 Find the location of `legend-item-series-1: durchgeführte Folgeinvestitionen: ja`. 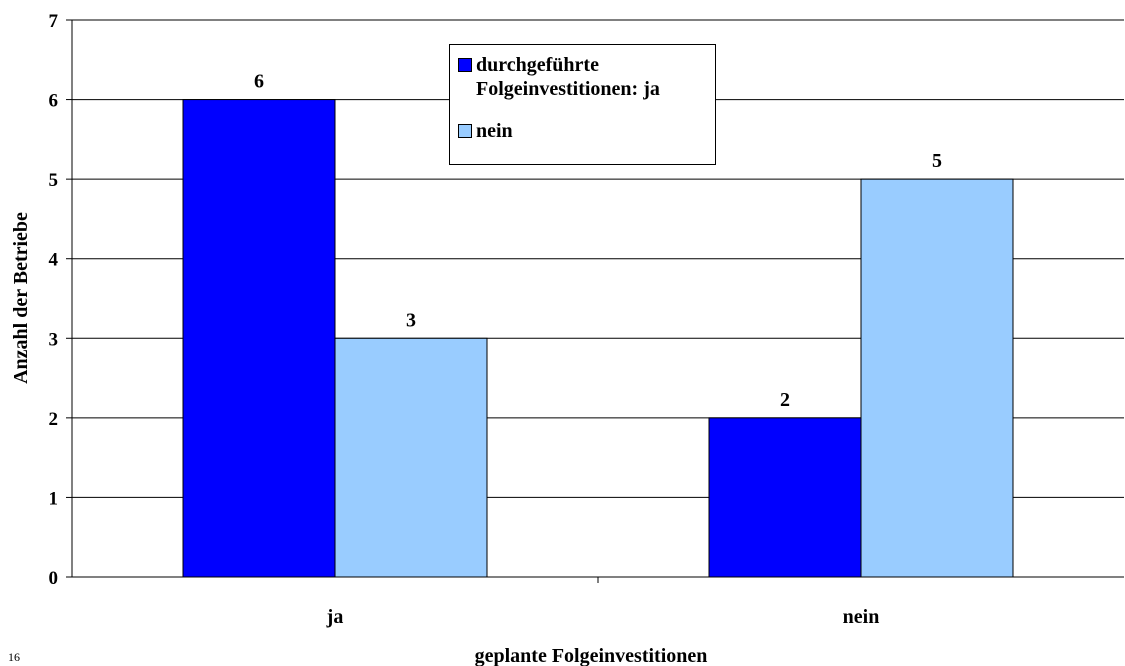

legend-item-series-1: durchgeführte Folgeinvestitionen: ja is located at coordinates (587, 77).